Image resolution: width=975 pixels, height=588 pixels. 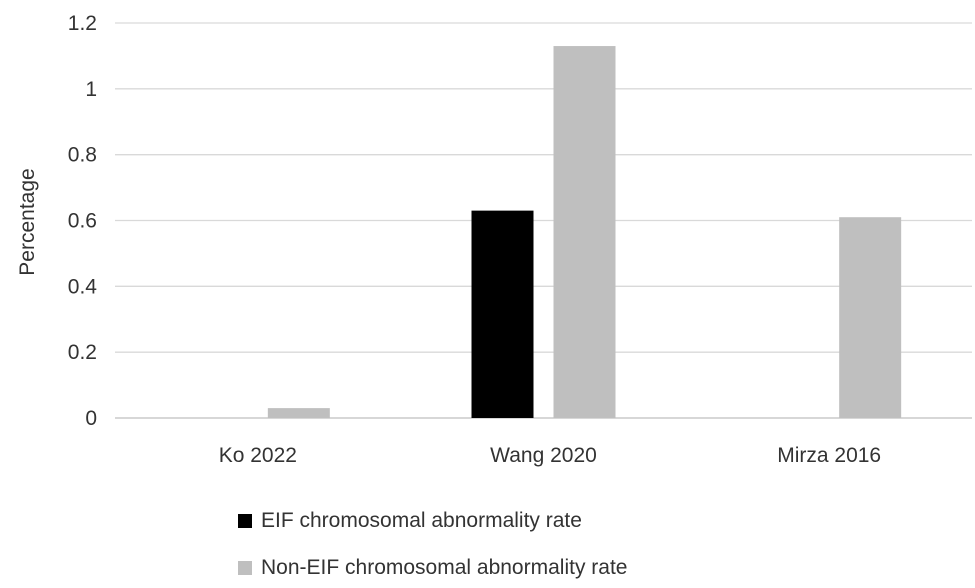 What do you see at coordinates (245, 521) in the screenshot?
I see `legend-swatch-eif` at bounding box center [245, 521].